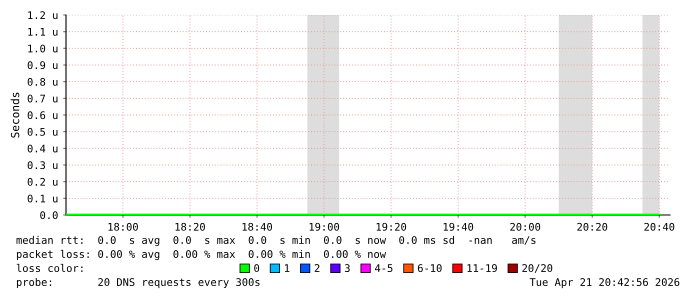 This screenshot has width=697, height=297. What do you see at coordinates (391, 226) in the screenshot?
I see `x-tick-label: 19:20` at bounding box center [391, 226].